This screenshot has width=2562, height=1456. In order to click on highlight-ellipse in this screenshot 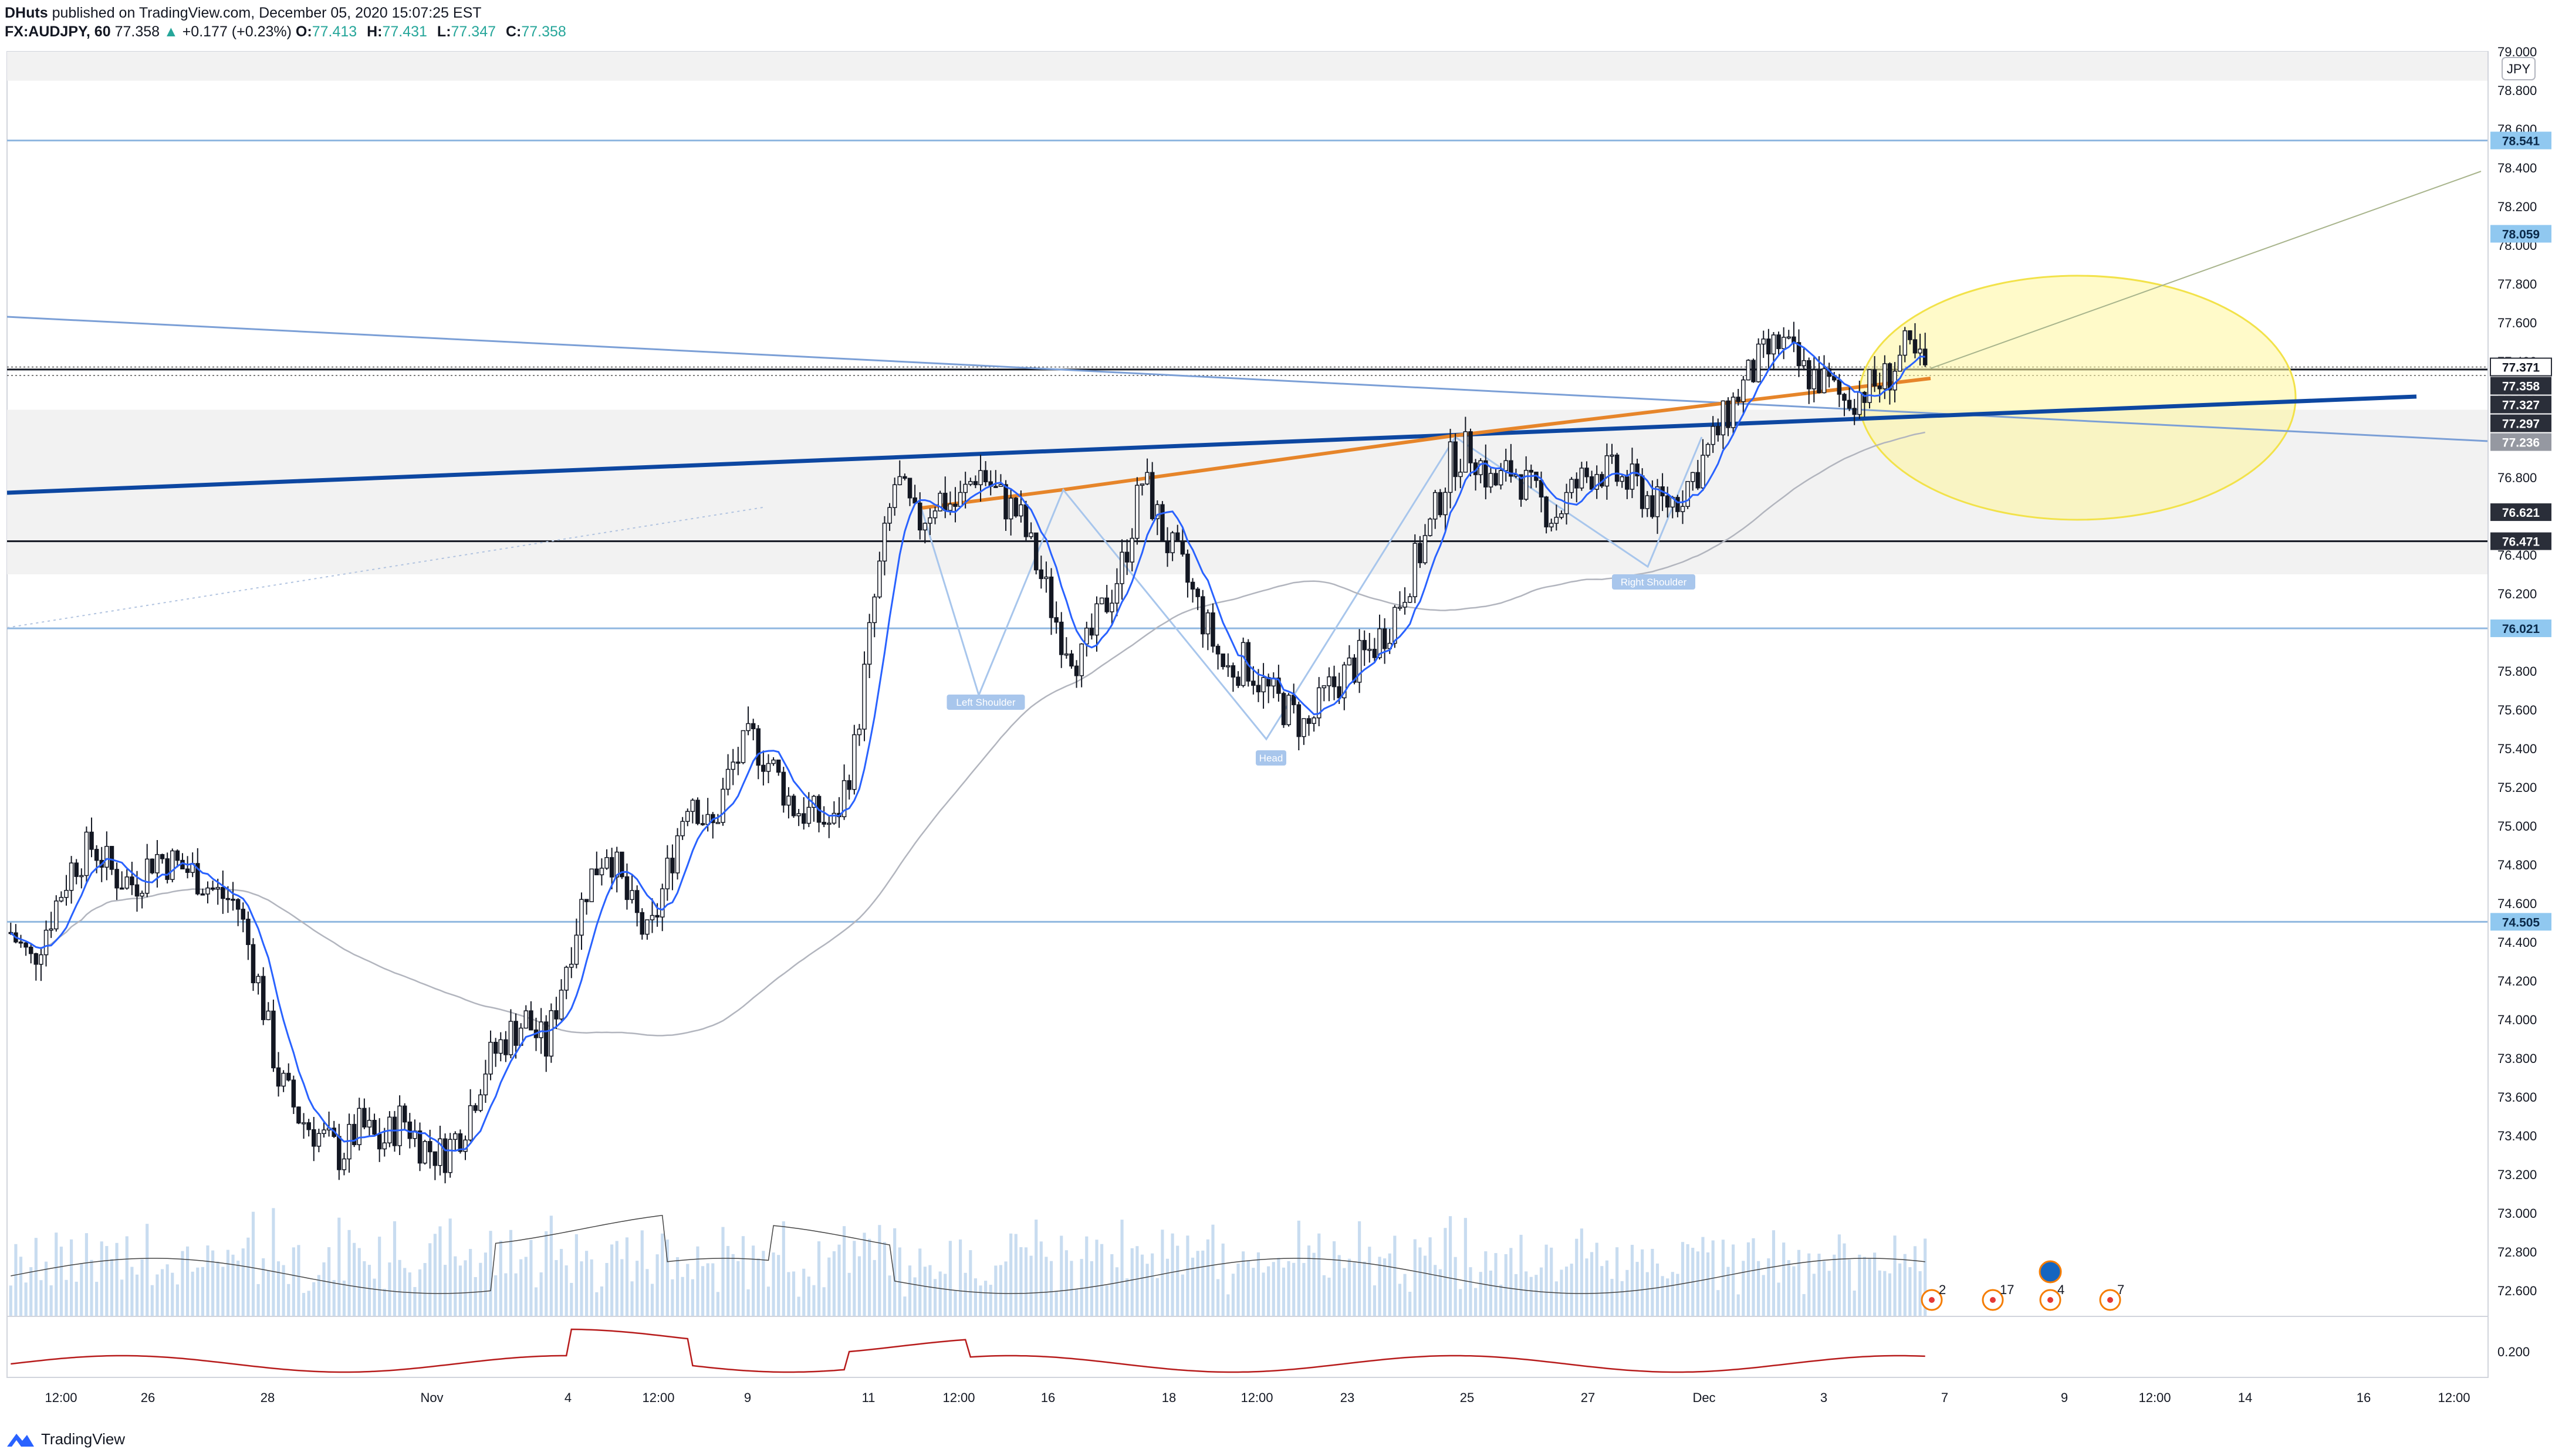, I will do `click(2077, 398)`.